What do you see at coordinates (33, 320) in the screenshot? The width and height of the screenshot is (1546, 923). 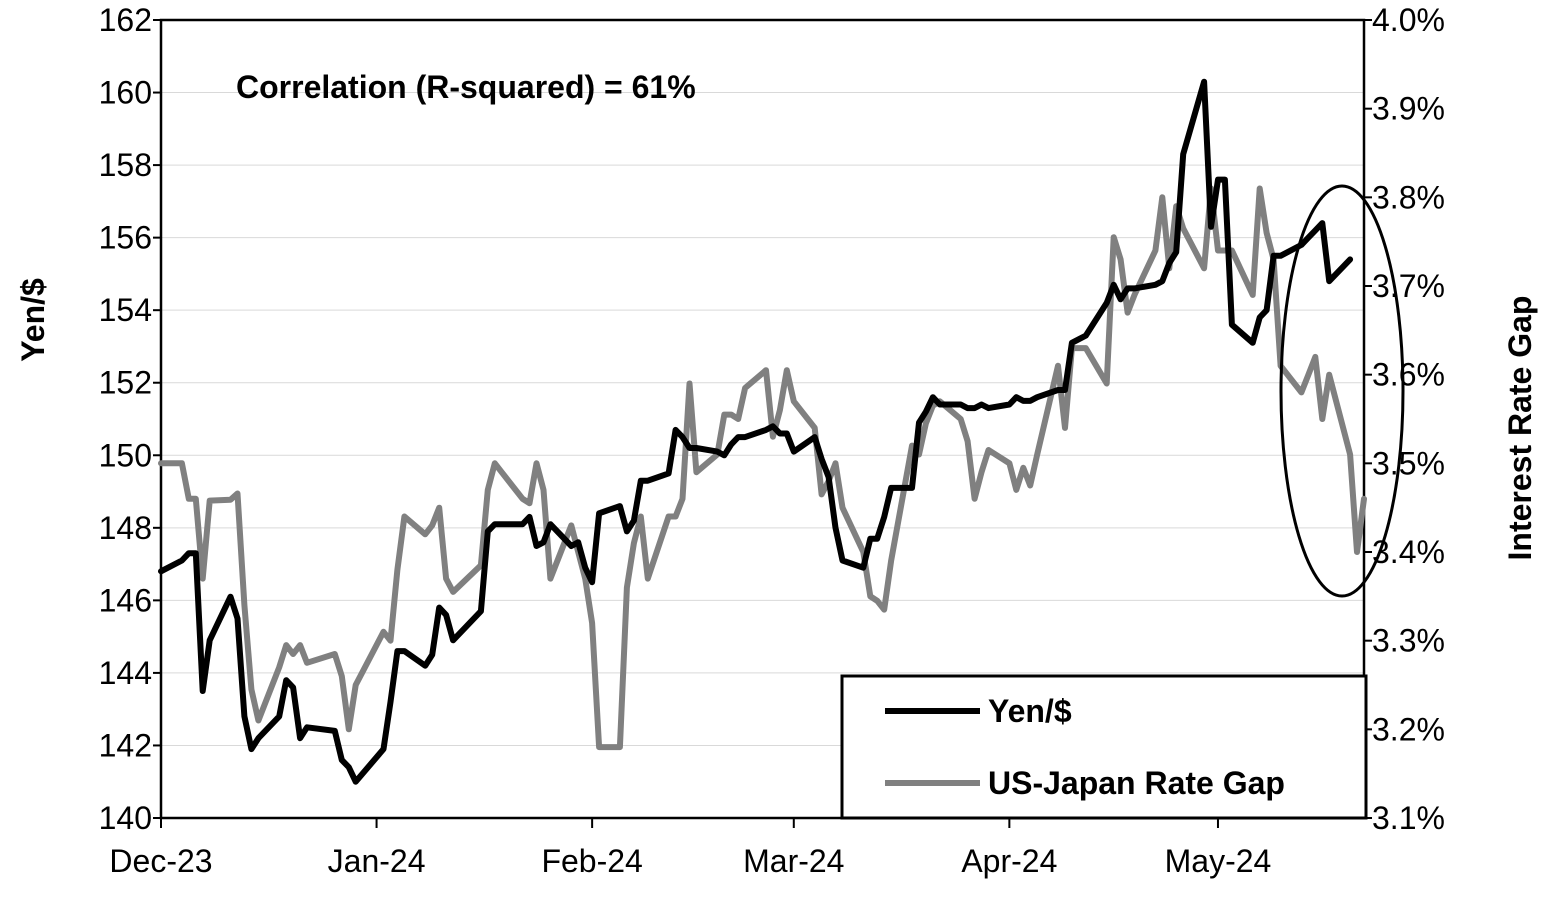 I see `left-axis-title: Yen/$` at bounding box center [33, 320].